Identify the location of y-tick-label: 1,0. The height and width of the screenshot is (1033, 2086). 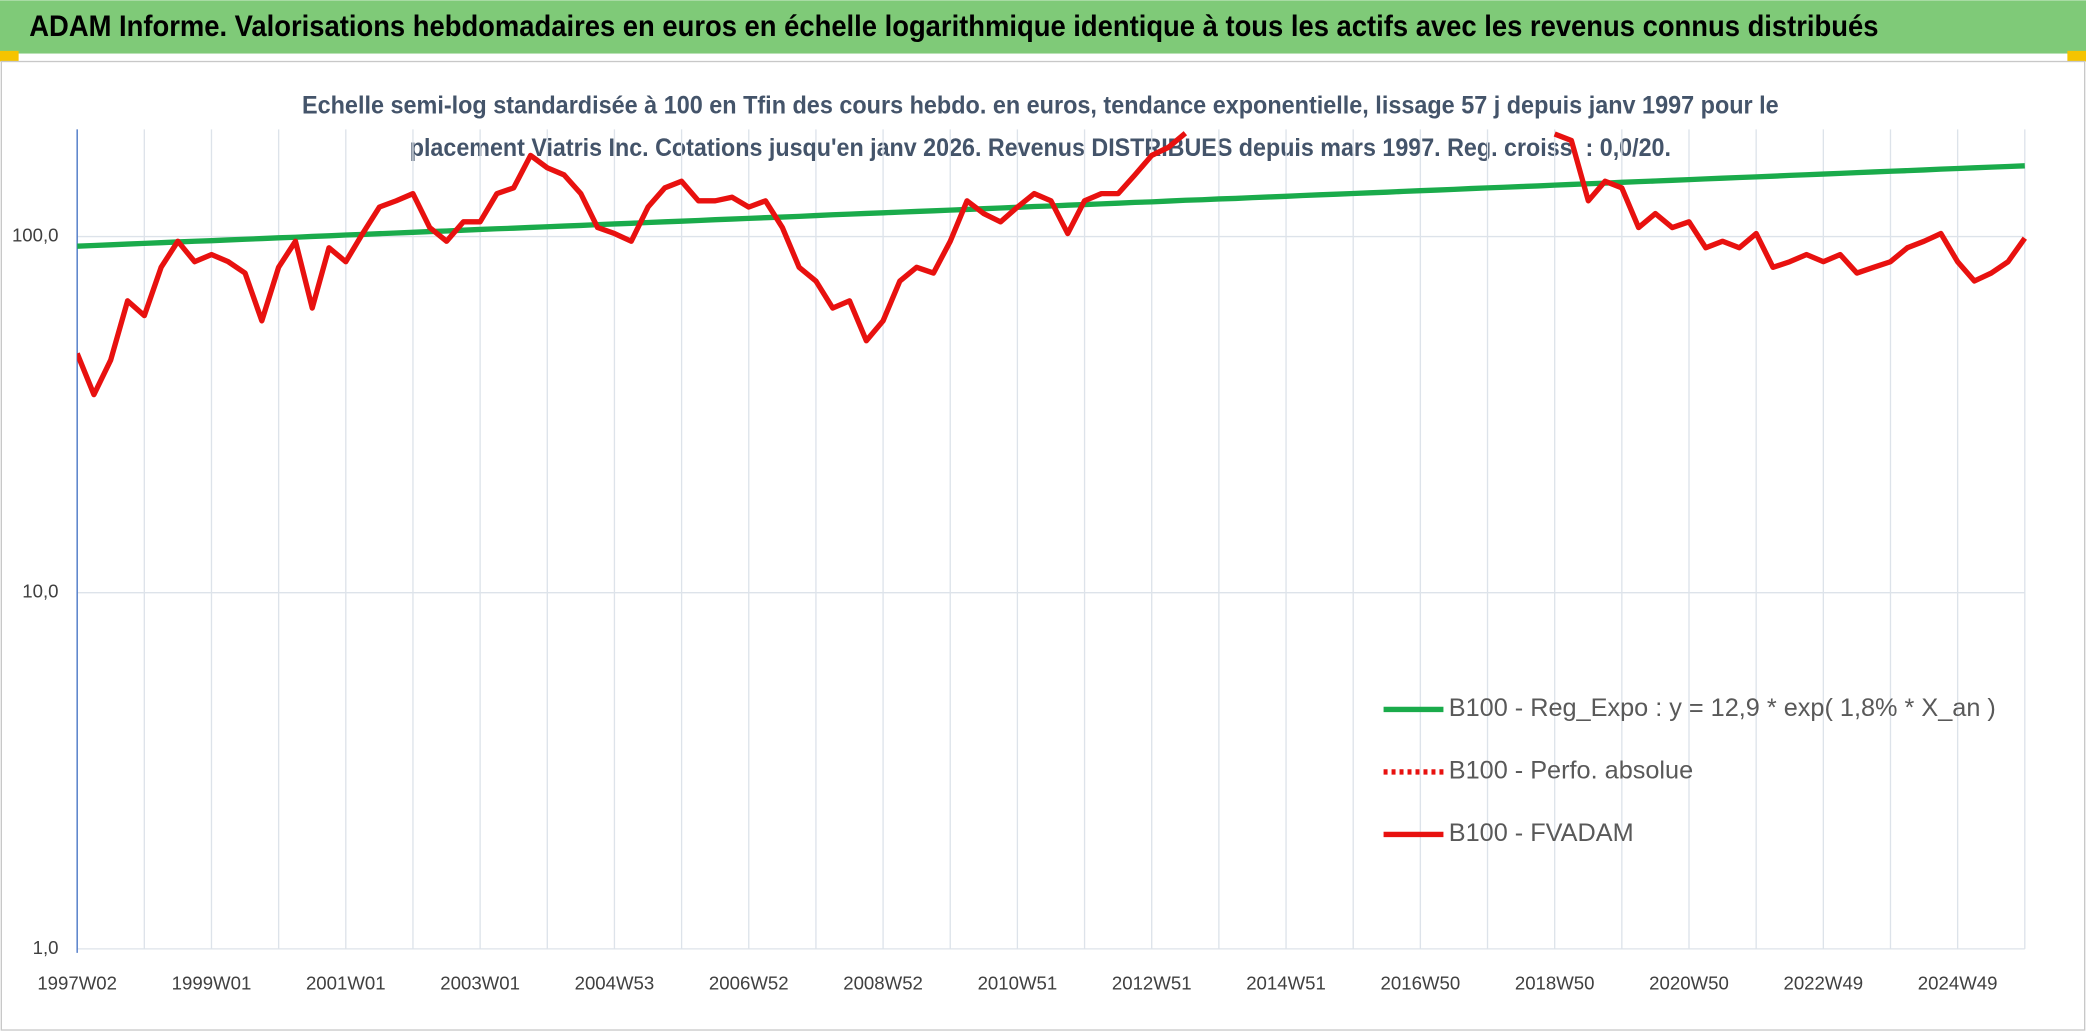
(46, 947).